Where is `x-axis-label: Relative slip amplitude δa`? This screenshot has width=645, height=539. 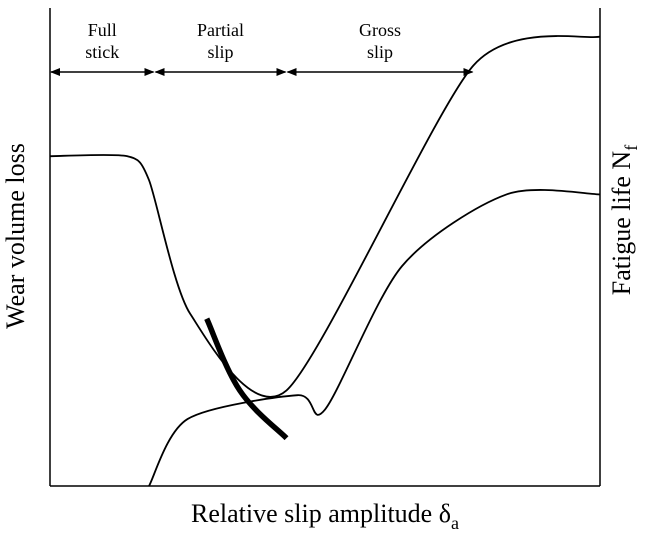 x-axis-label: Relative slip amplitude δa is located at coordinates (325, 516).